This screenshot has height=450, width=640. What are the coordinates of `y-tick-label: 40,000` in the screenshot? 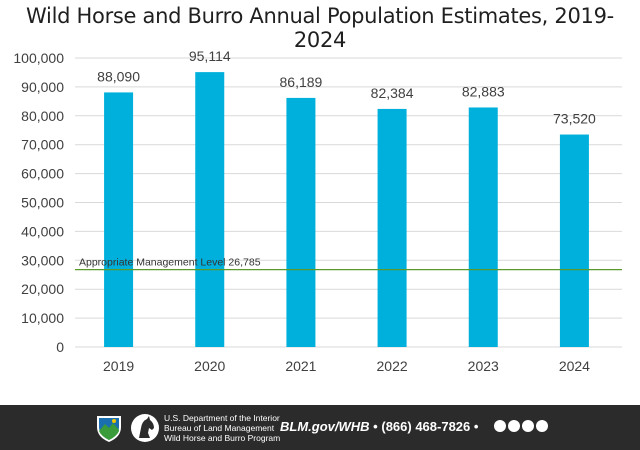 It's located at (42, 231).